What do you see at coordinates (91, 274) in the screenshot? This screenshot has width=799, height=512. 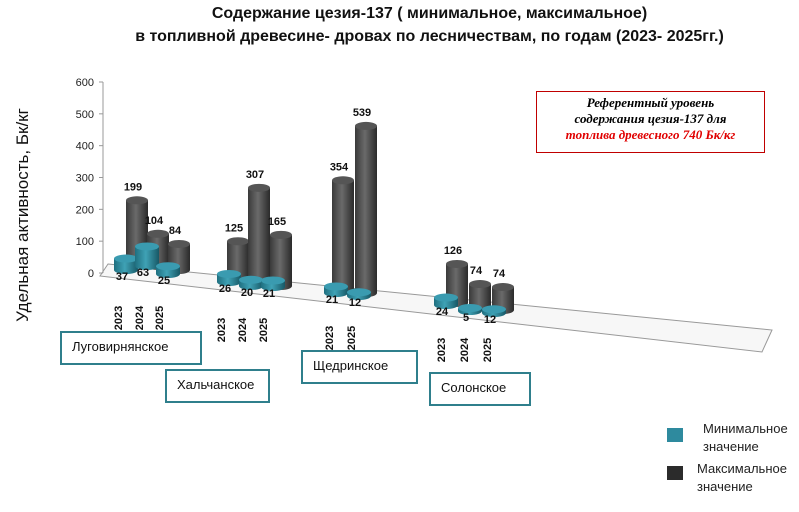 I see `y-tick-label: 0` at bounding box center [91, 274].